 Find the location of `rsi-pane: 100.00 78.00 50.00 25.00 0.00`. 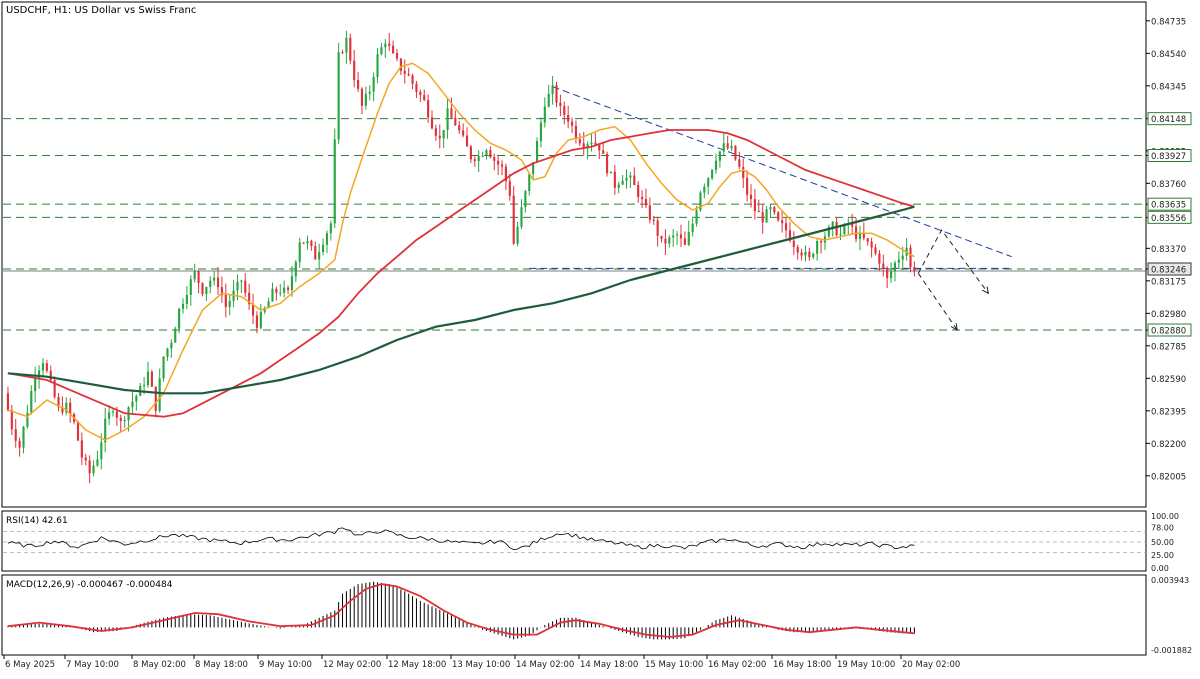

rsi-pane: 100.00 78.00 50.00 25.00 0.00 is located at coordinates (591, 542).